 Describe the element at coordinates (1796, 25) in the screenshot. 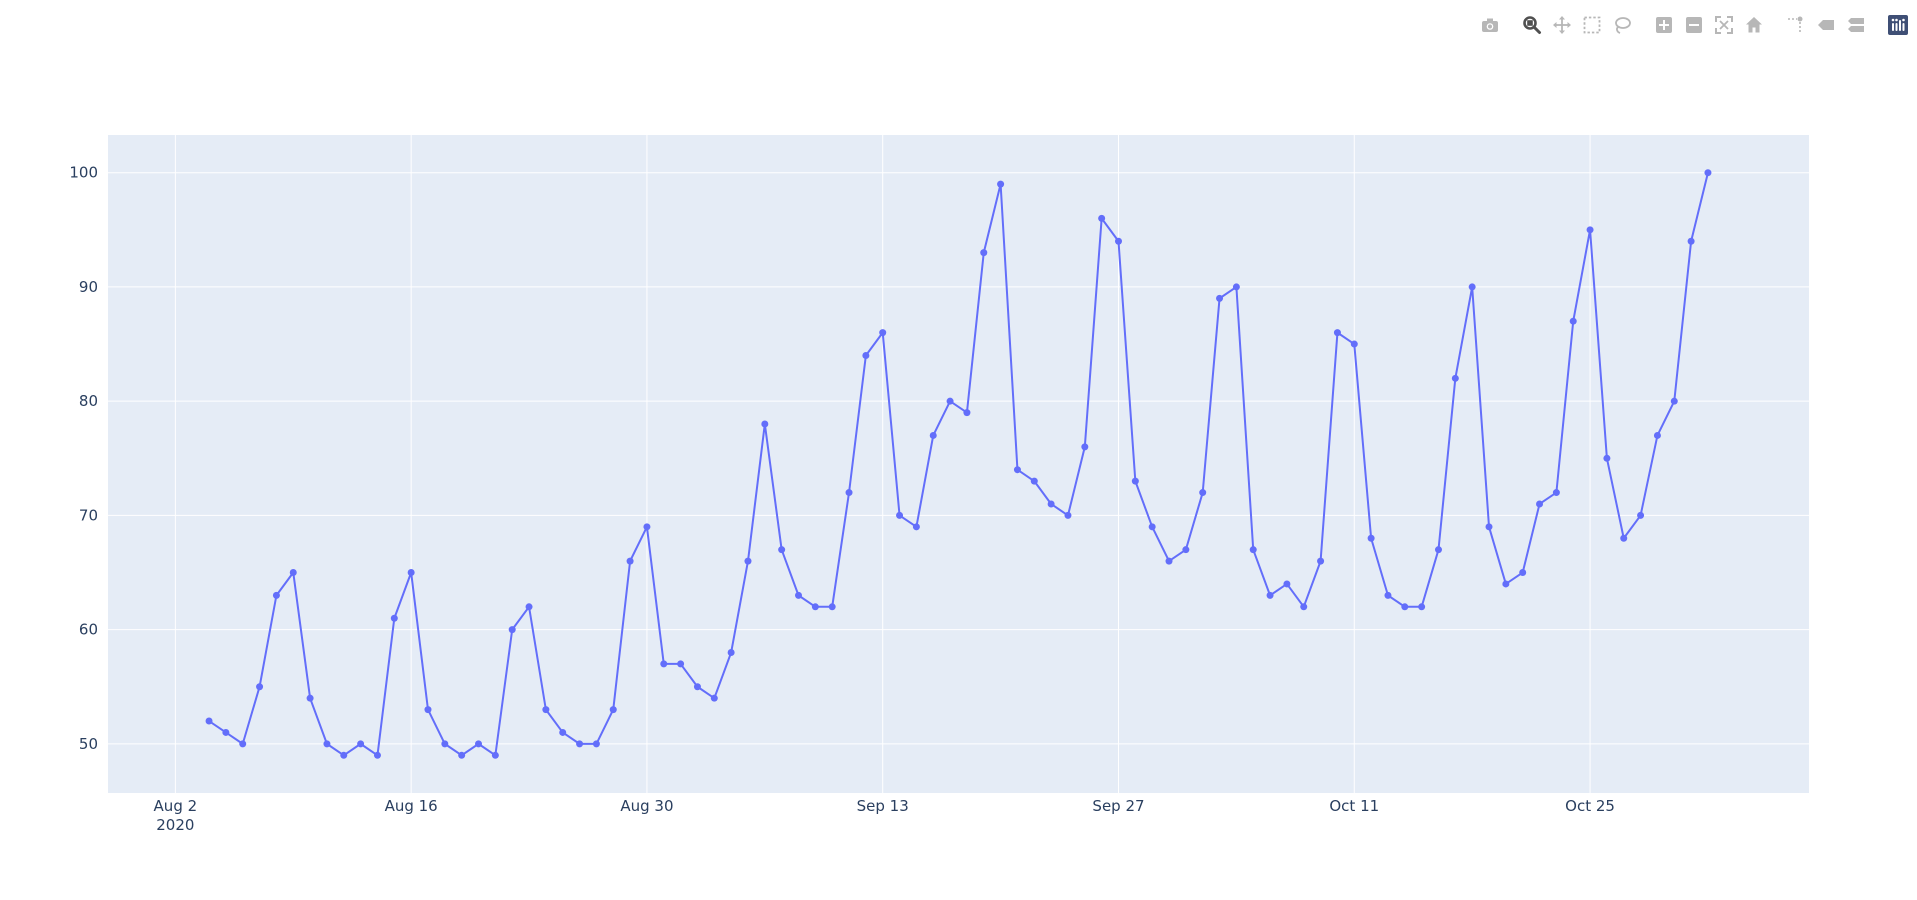

I see `spike-lines-button` at that location.